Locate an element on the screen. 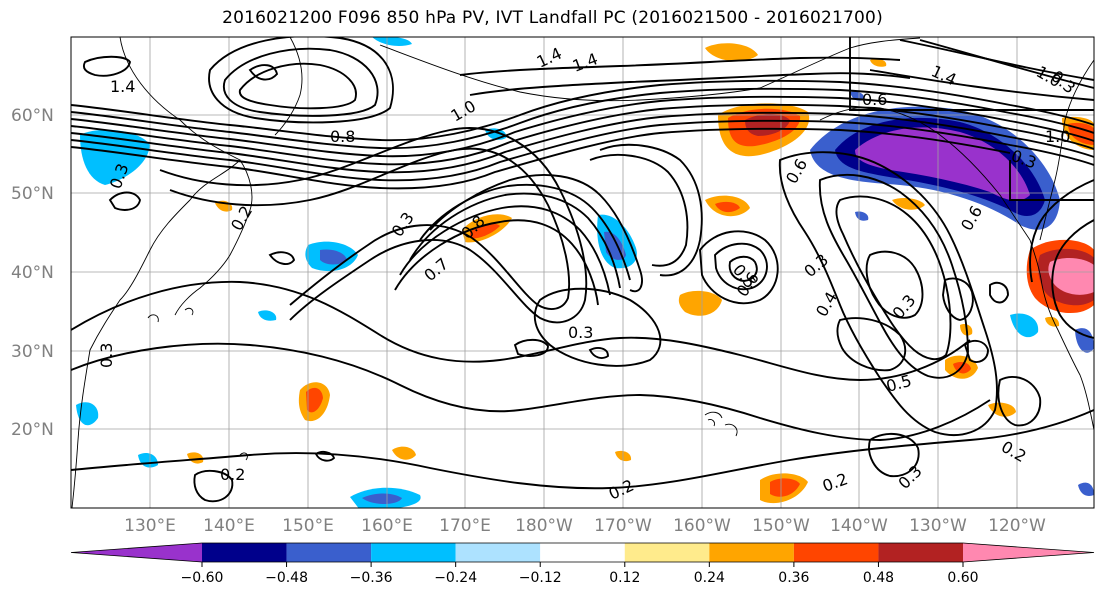 The width and height of the screenshot is (1105, 601). colorbar-tick-label: −0.24 is located at coordinates (455, 578).